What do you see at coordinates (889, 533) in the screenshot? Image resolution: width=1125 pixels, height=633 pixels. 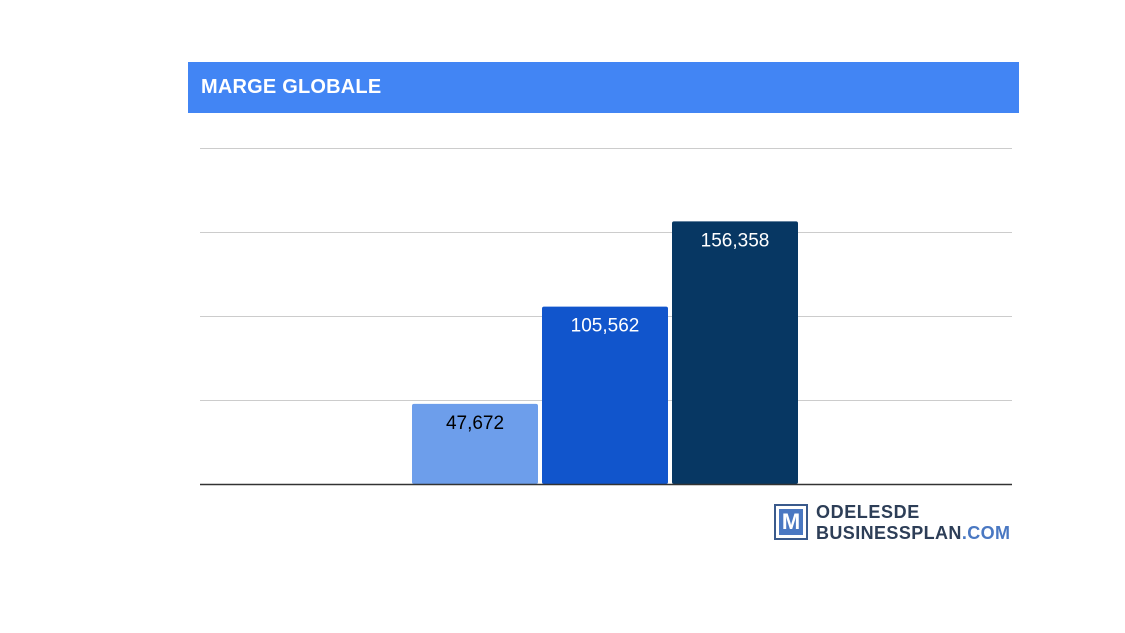 I see `logo-text-main: BUSINESSPLAN` at bounding box center [889, 533].